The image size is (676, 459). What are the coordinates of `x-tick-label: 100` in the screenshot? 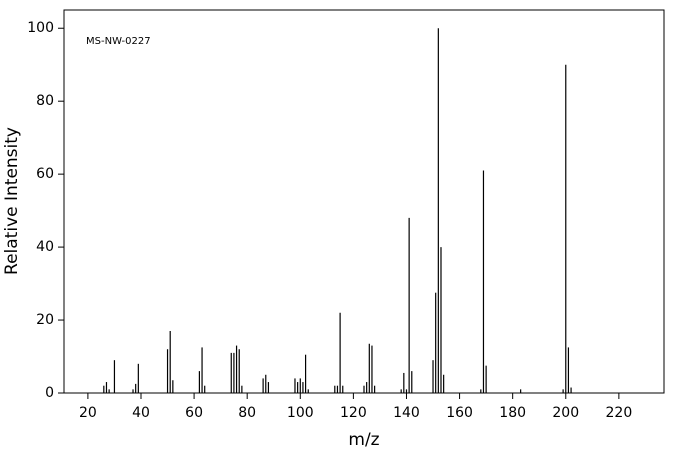 It's located at (300, 413).